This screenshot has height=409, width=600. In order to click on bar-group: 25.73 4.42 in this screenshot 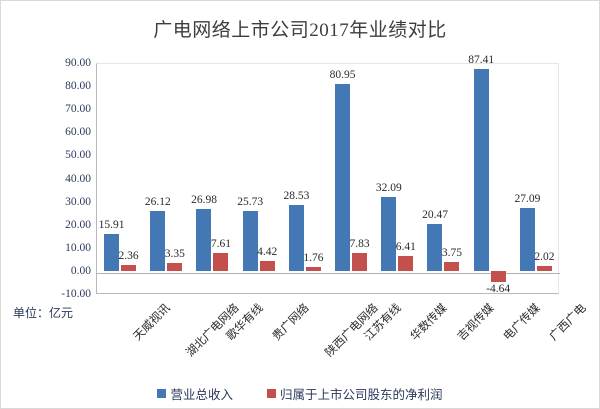, I will do `click(259, 178)`.